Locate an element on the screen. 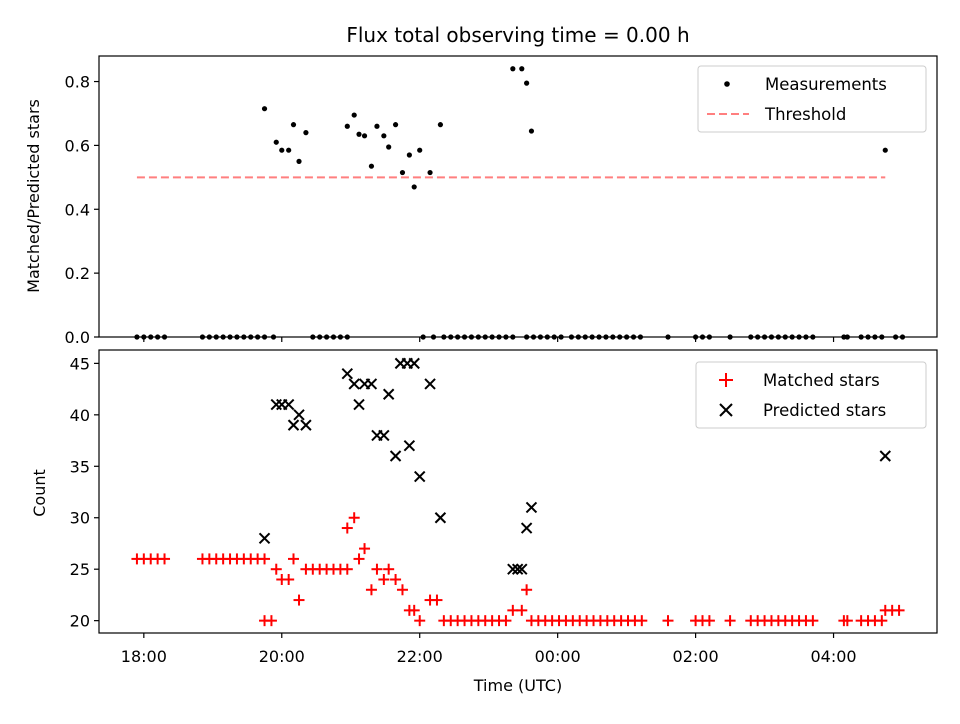 This screenshot has height=724, width=960. chart-title: Flux total observing time = 0.00 h is located at coordinates (517, 35).